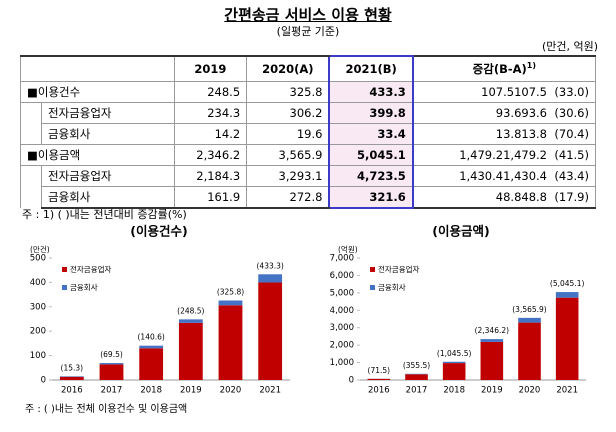  I want to click on y-tick-label: 3,000, so click(342, 328).